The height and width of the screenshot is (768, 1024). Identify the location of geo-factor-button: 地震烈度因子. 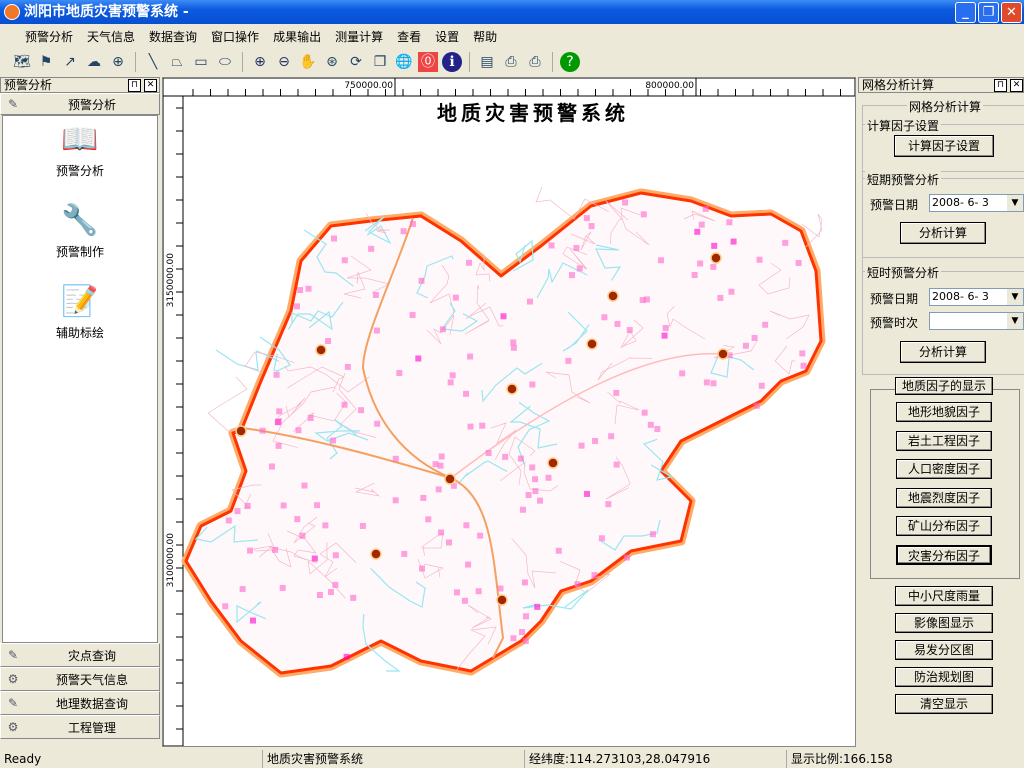
(944, 497).